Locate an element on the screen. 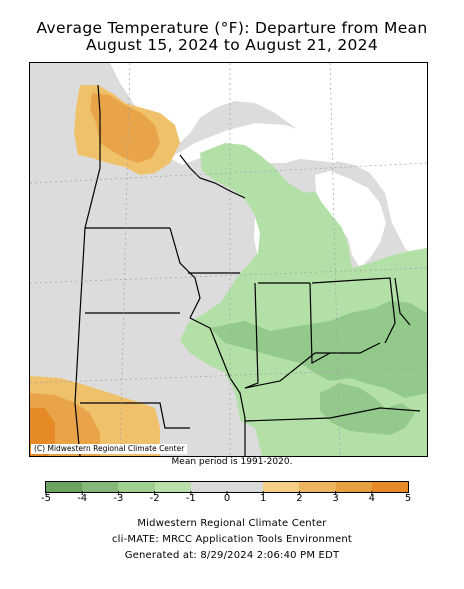  lake-huron is located at coordinates (350, 219).